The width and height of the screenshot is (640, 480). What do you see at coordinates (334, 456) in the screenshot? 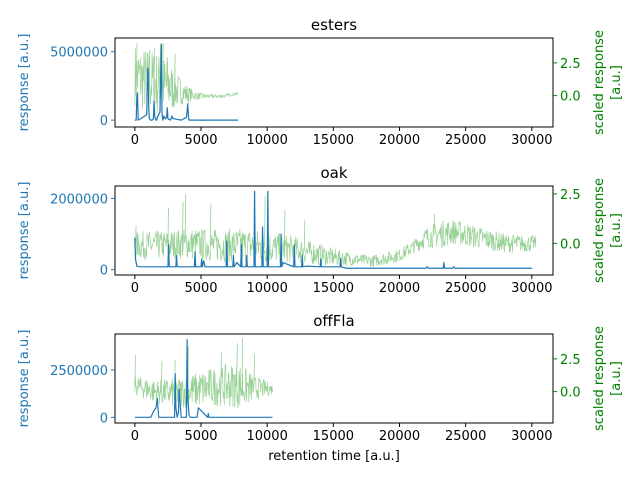
I see `x-axis-label: retention time [a.u.]` at bounding box center [334, 456].